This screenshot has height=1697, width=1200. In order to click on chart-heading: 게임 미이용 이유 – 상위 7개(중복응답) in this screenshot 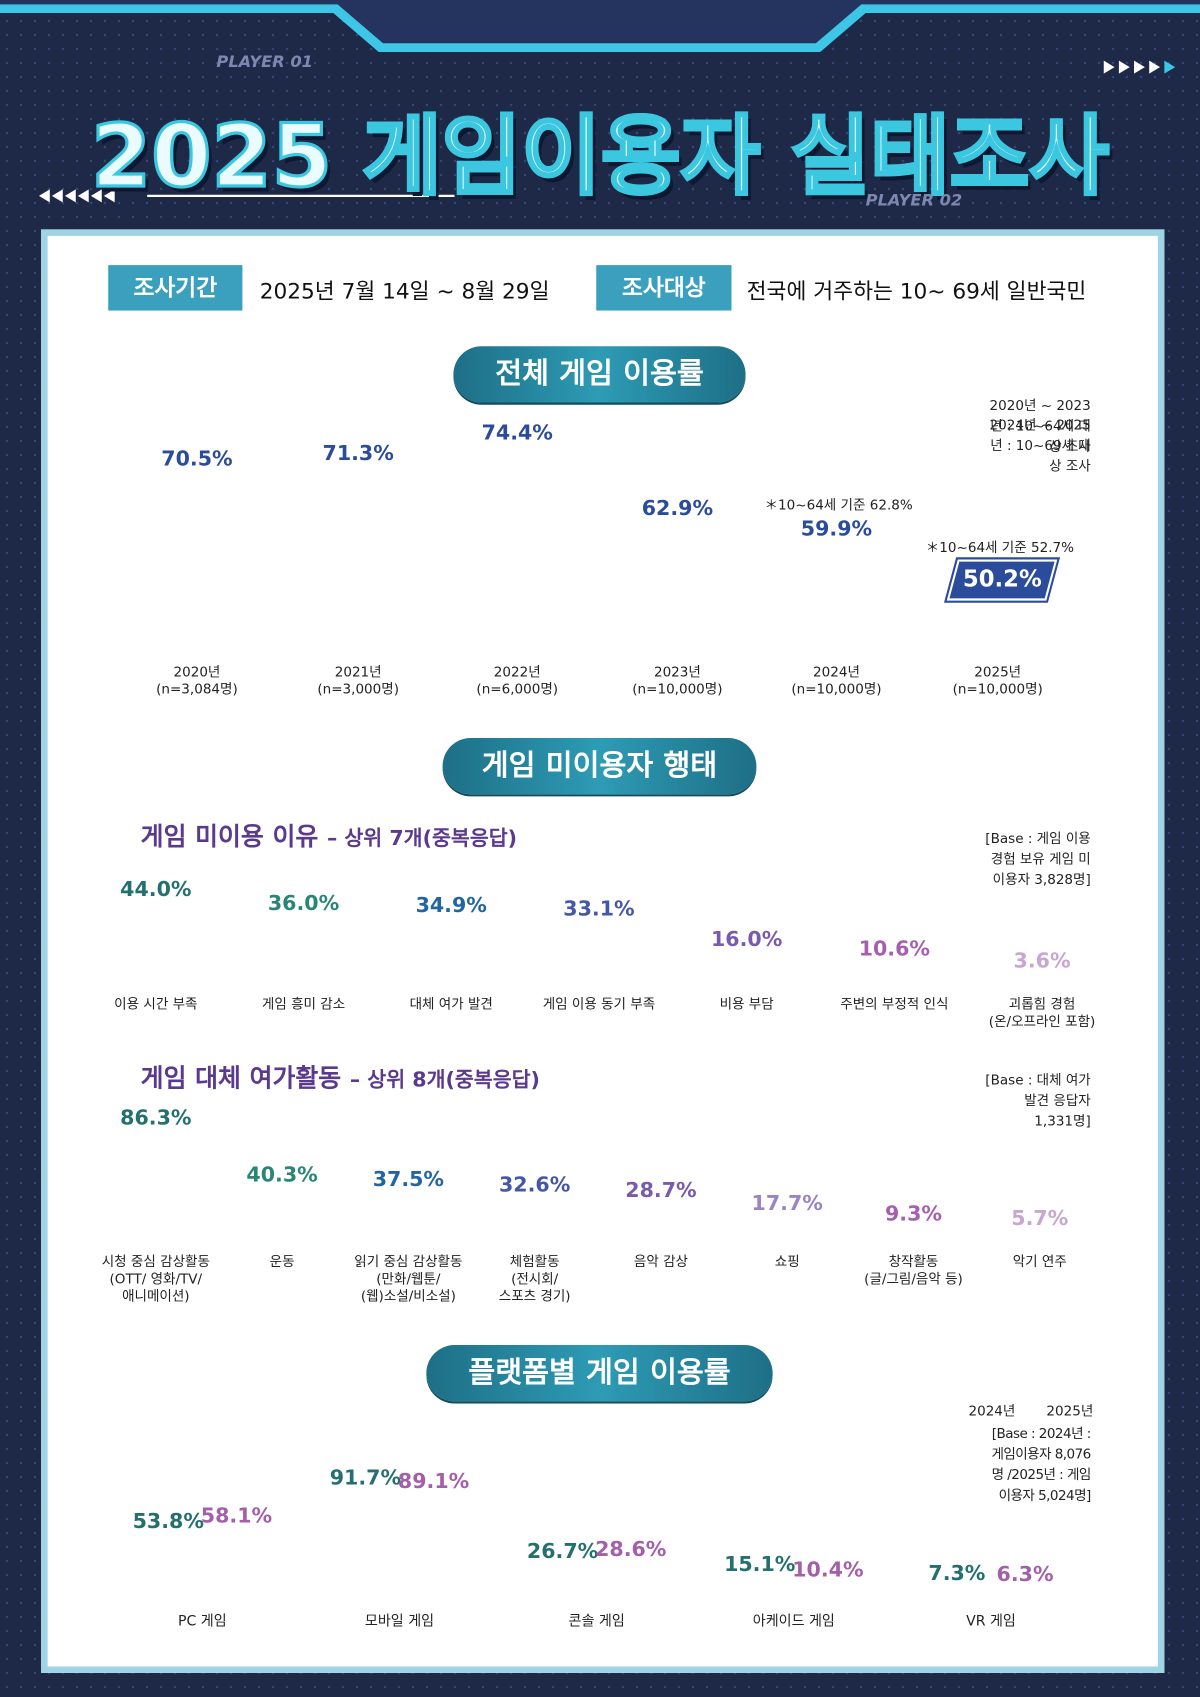, I will do `click(329, 834)`.